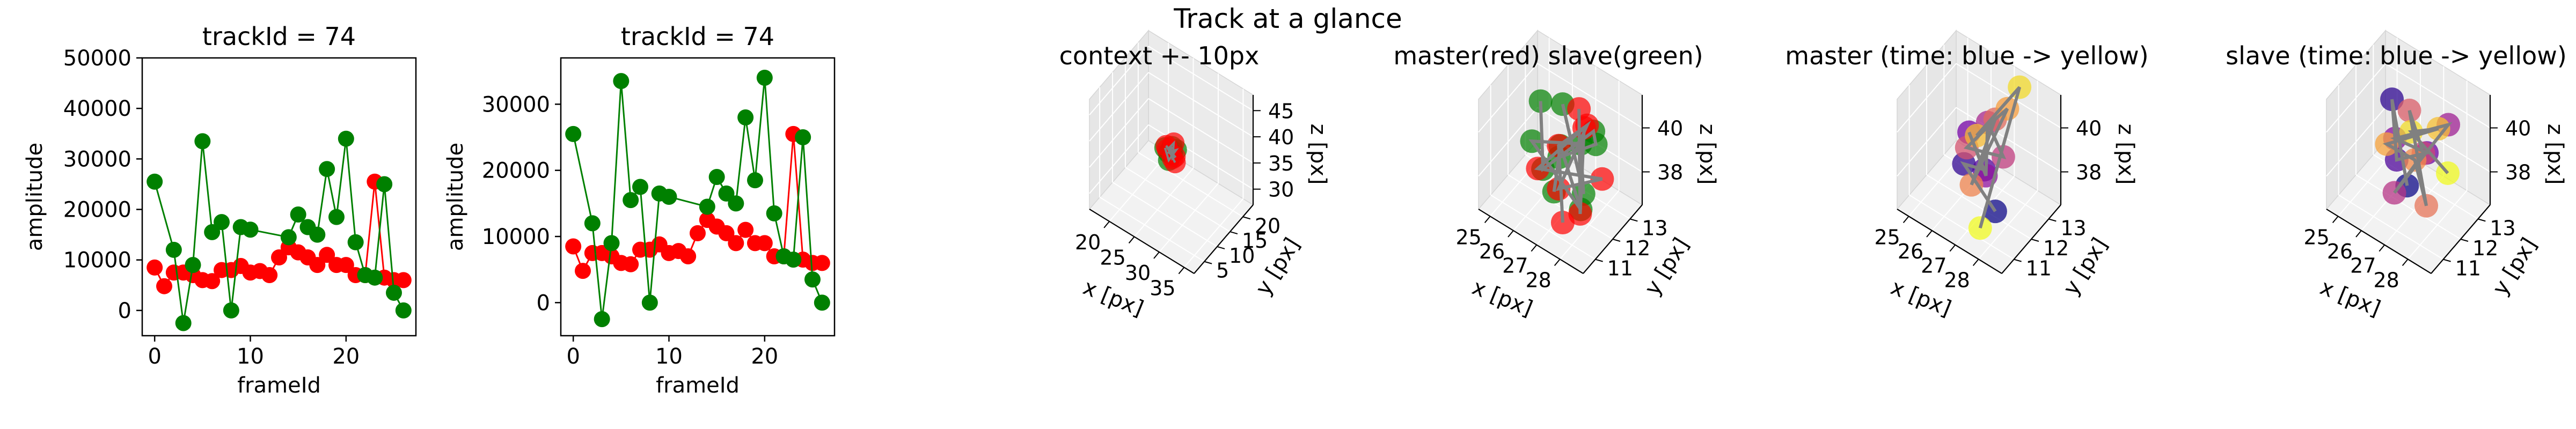 This screenshot has height=429, width=2576. What do you see at coordinates (124, 311) in the screenshot?
I see `y-tick-label: 0` at bounding box center [124, 311].